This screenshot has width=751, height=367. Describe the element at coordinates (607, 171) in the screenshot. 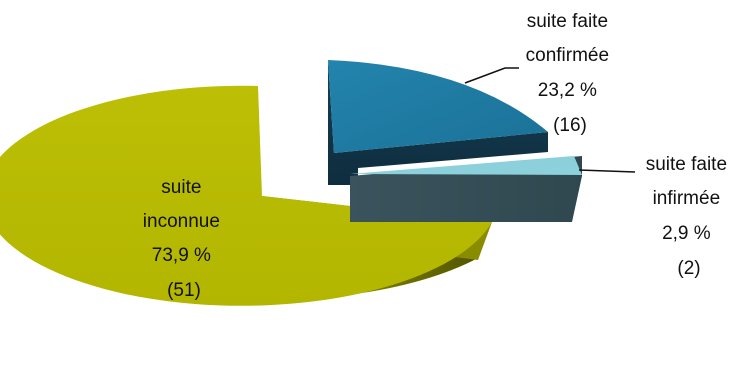

I see `leader-line-suite-faite-infirmee` at that location.